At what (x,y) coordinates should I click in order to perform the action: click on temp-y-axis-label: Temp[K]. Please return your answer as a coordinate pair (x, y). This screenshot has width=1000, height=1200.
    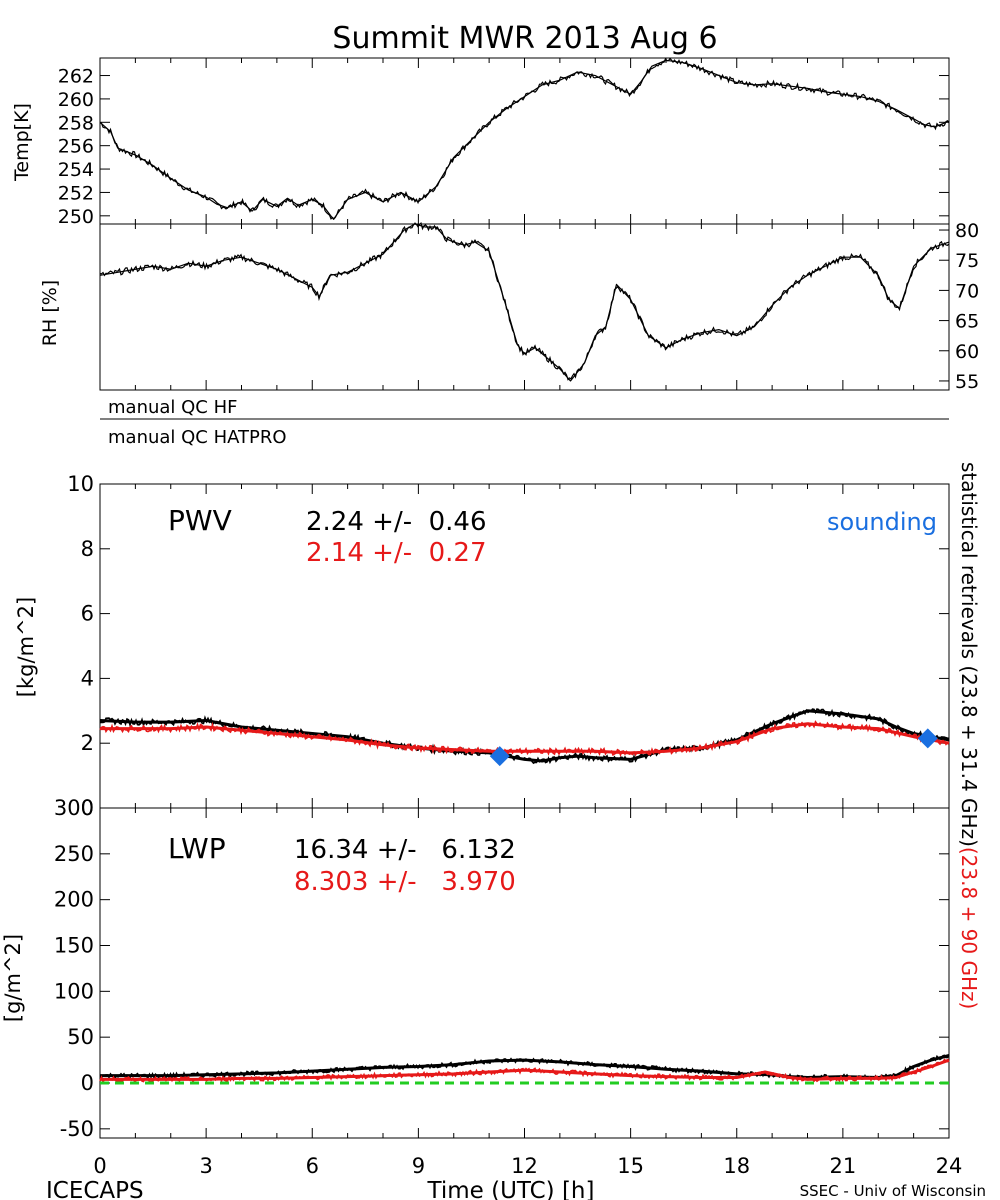
    Looking at the image, I should click on (22, 142).